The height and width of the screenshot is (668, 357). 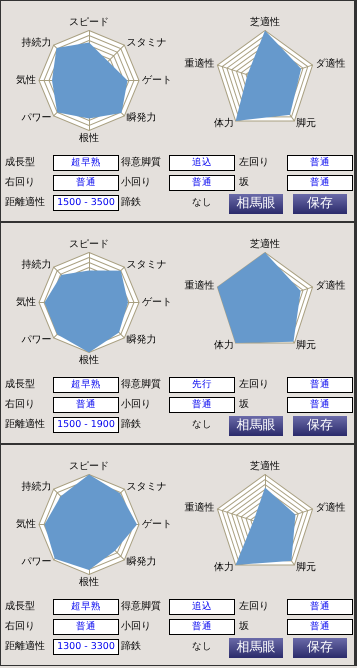 What do you see at coordinates (86, 425) in the screenshot?
I see `text: 1500 - 1900` at bounding box center [86, 425].